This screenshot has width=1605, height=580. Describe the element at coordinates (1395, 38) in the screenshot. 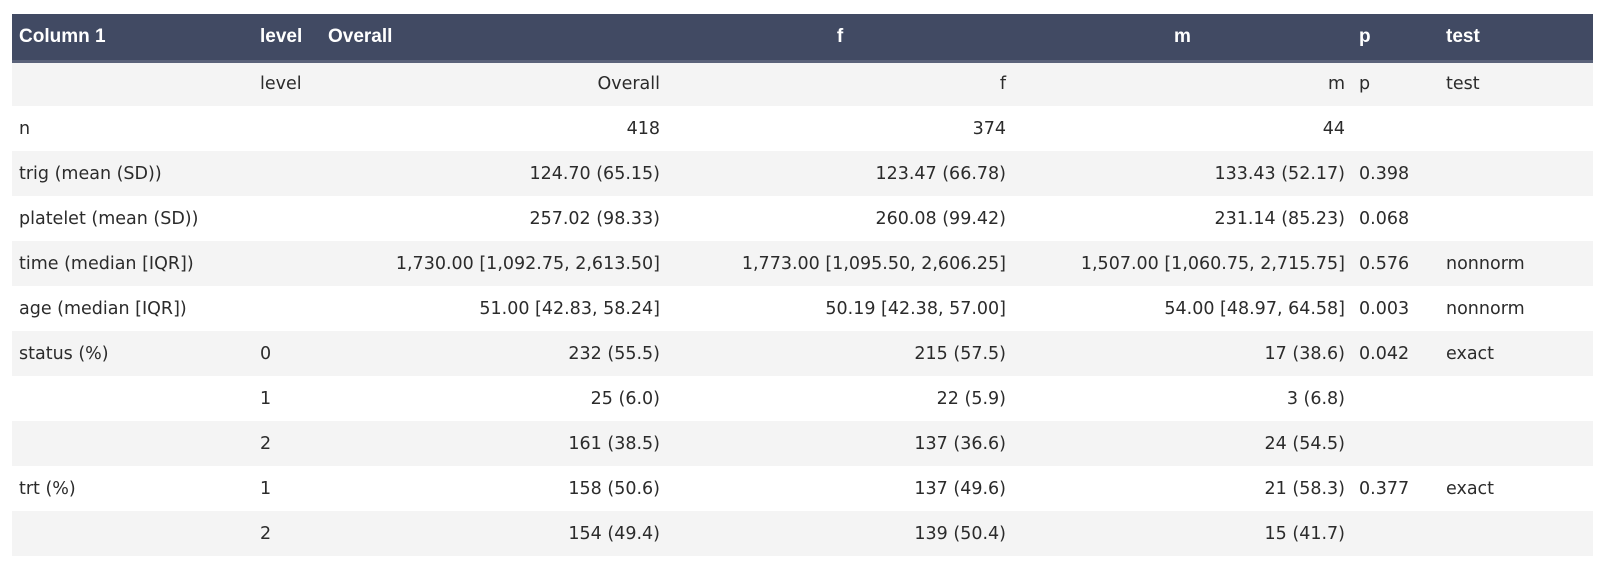

I see `header-p: p` at that location.